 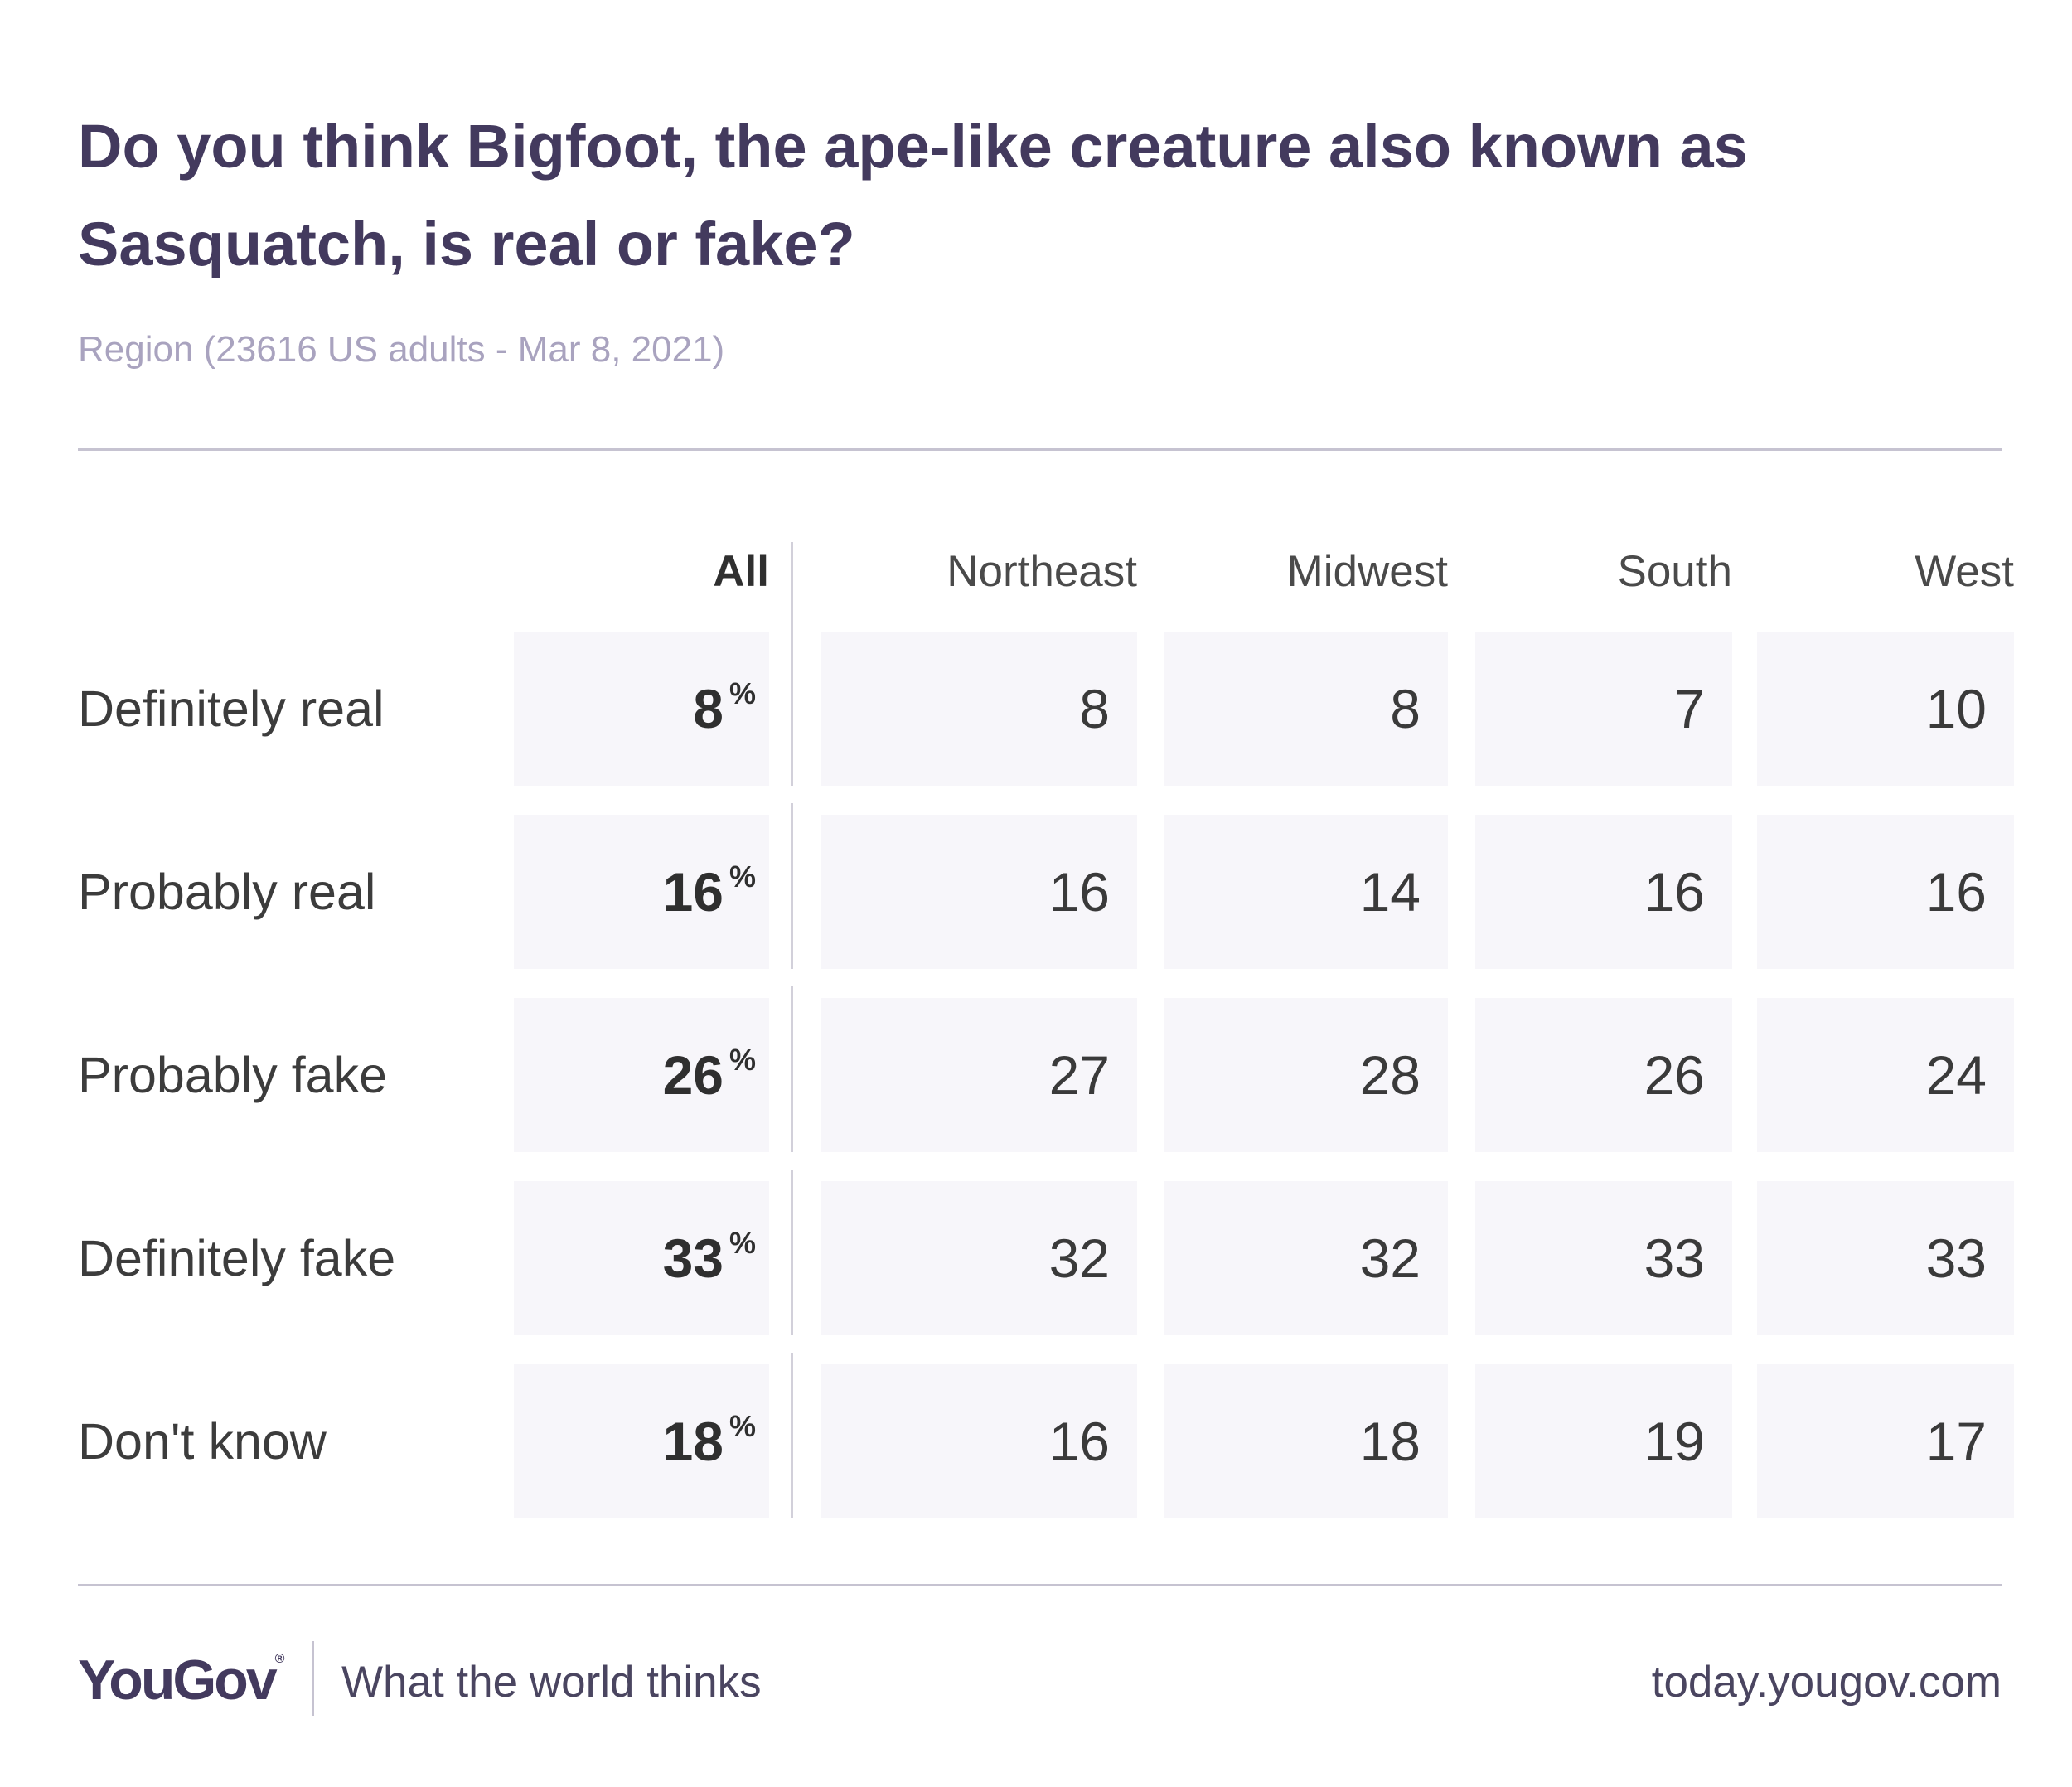 I want to click on cell-all: 8%, so click(x=641, y=709).